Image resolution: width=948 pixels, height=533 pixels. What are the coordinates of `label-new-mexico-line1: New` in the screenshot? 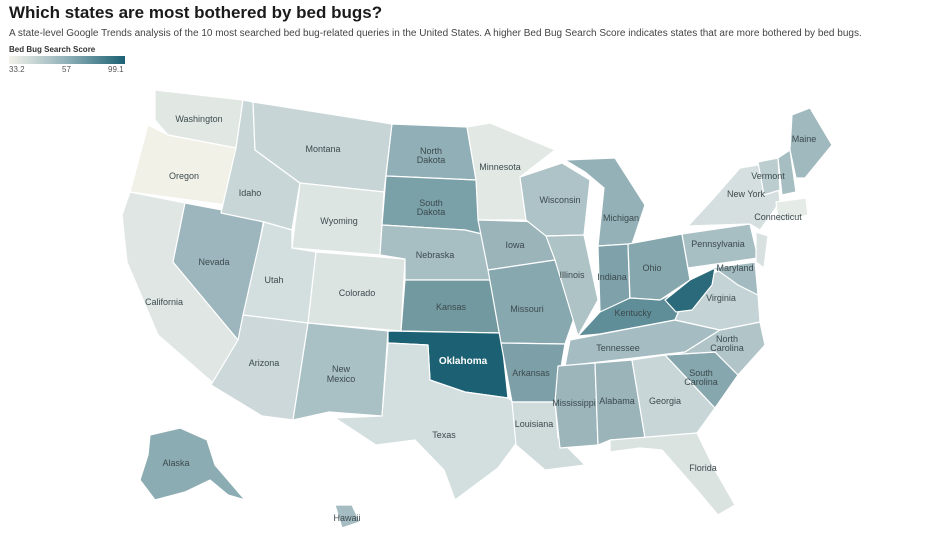 It's located at (341, 369).